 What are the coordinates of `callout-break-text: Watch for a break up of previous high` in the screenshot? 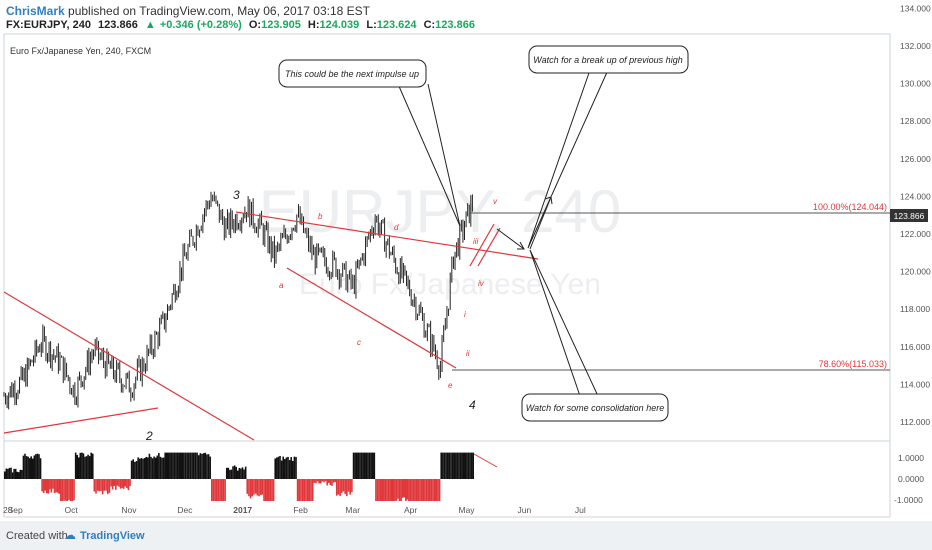 It's located at (607, 60).